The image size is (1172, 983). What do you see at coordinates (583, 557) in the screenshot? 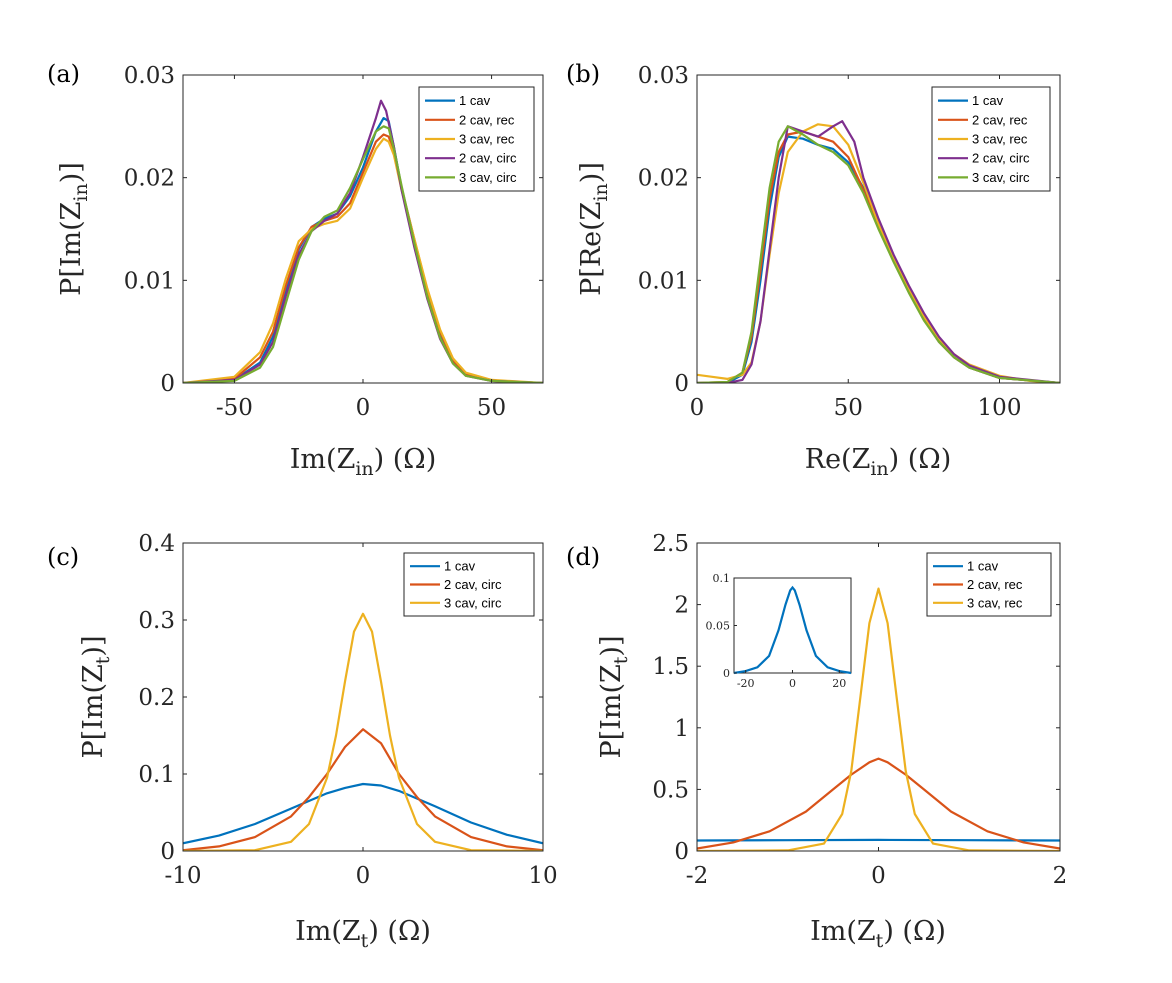
I see `panel-letter-d: (d)` at bounding box center [583, 557].